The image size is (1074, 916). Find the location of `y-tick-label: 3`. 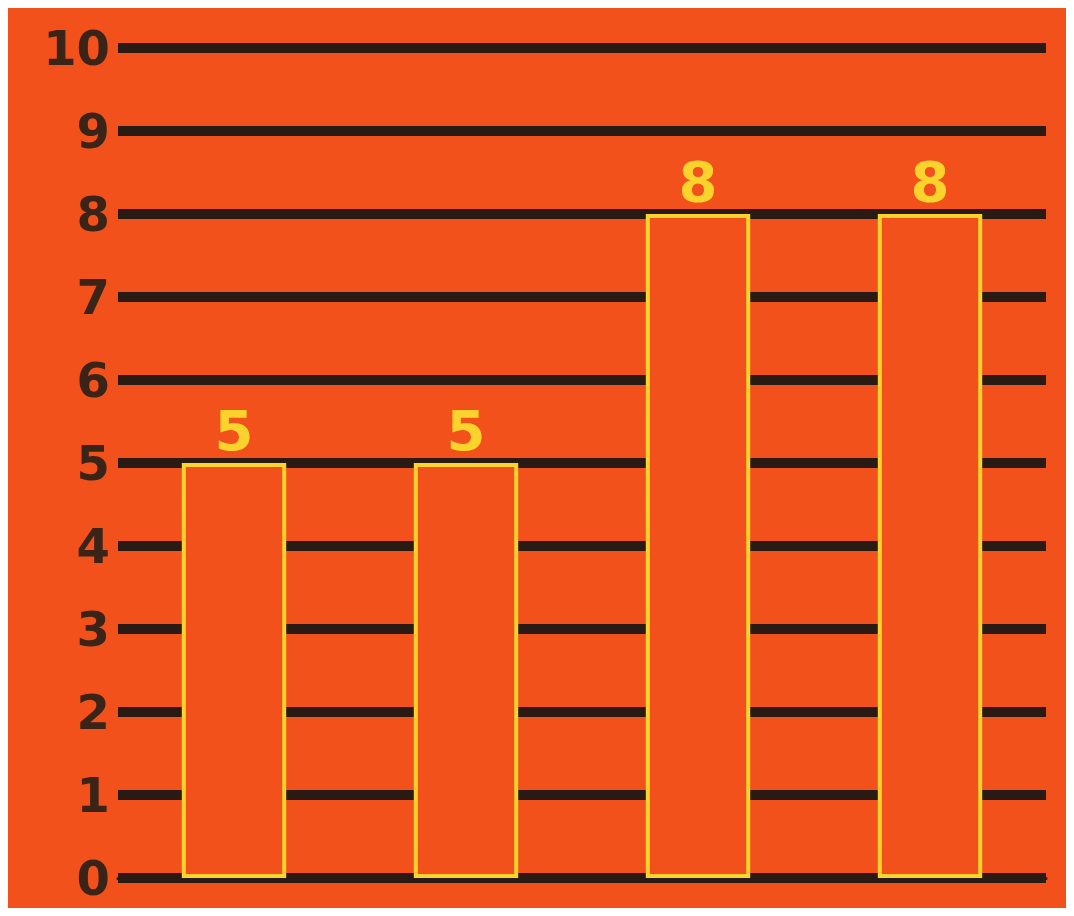

y-tick-label: 3 is located at coordinates (93, 629).